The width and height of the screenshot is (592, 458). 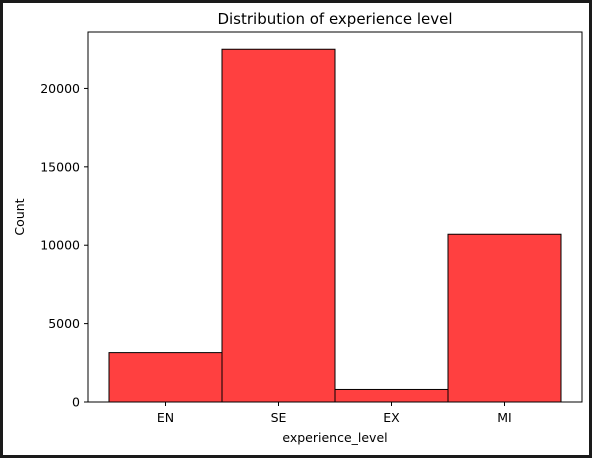 What do you see at coordinates (504, 417) in the screenshot?
I see `x-tick-label: MI` at bounding box center [504, 417].